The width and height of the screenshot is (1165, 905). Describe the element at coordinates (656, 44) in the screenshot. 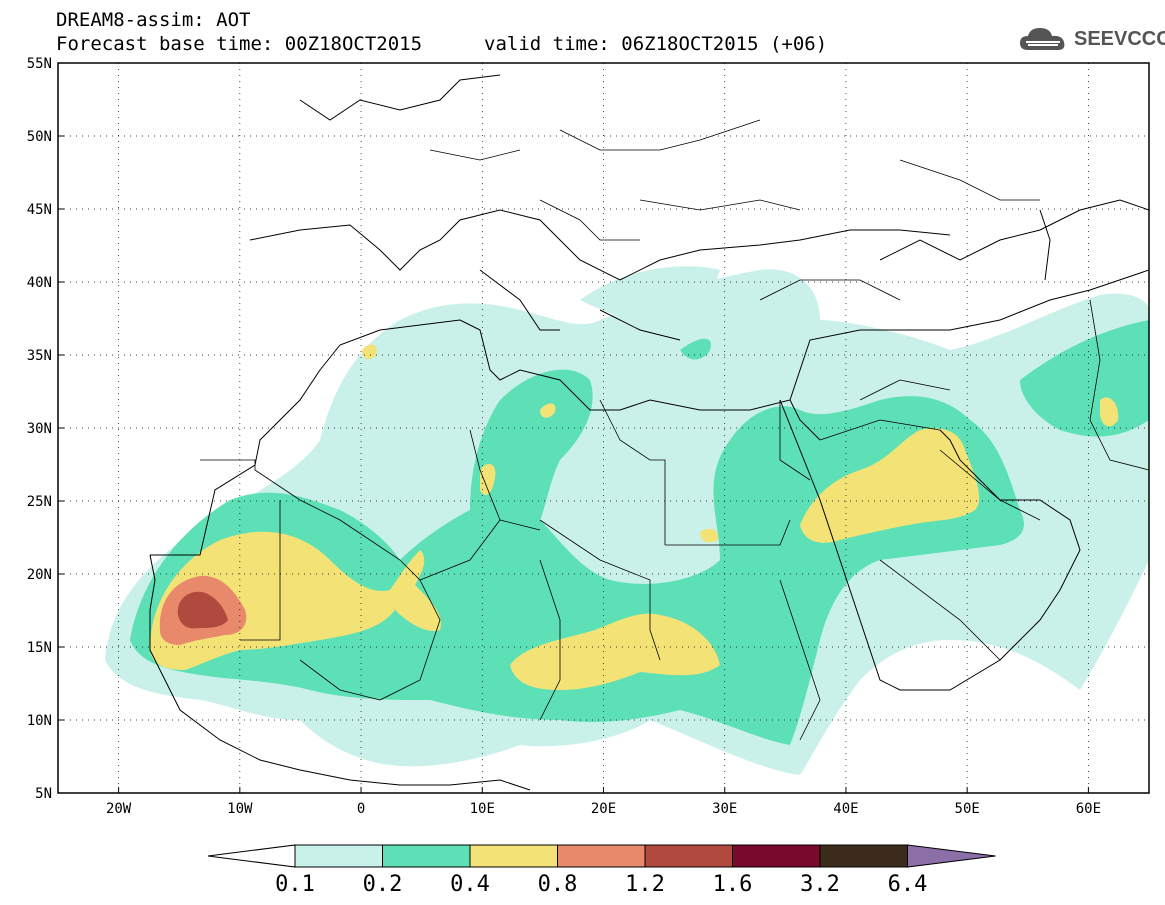

I see `valid-time-label: valid time: 06Z18OCT2015 (+06)` at that location.